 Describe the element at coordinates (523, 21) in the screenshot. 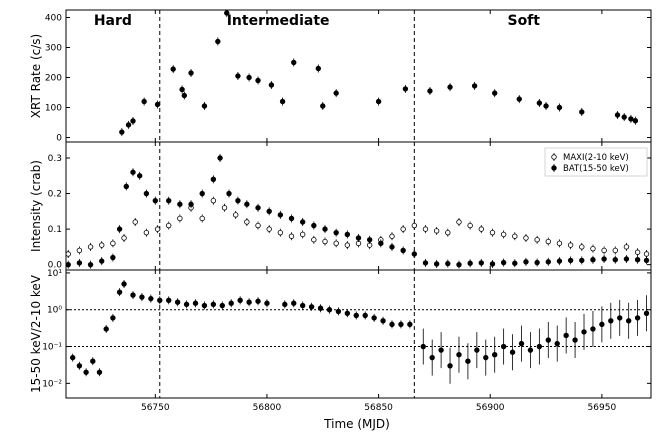

I see `phase-label-soft: Soft` at that location.